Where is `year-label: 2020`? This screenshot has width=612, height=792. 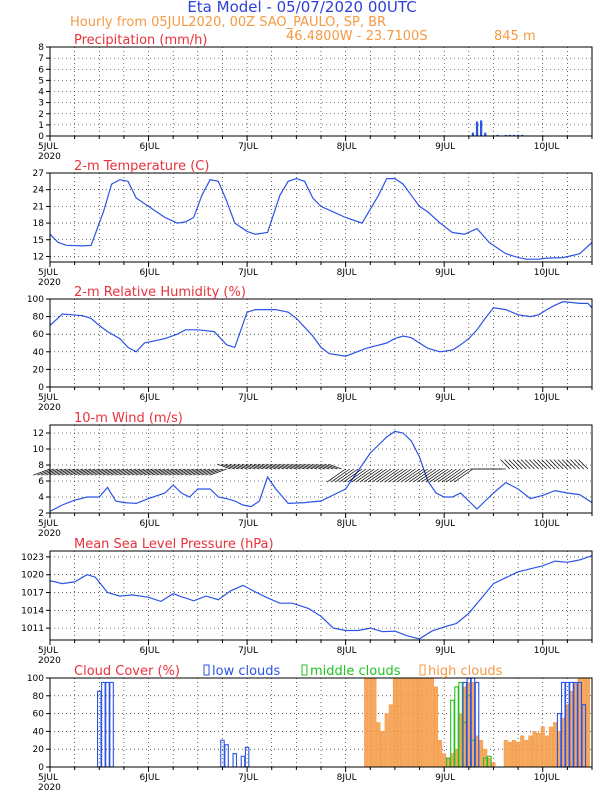
year-label: 2020 is located at coordinates (49, 661).